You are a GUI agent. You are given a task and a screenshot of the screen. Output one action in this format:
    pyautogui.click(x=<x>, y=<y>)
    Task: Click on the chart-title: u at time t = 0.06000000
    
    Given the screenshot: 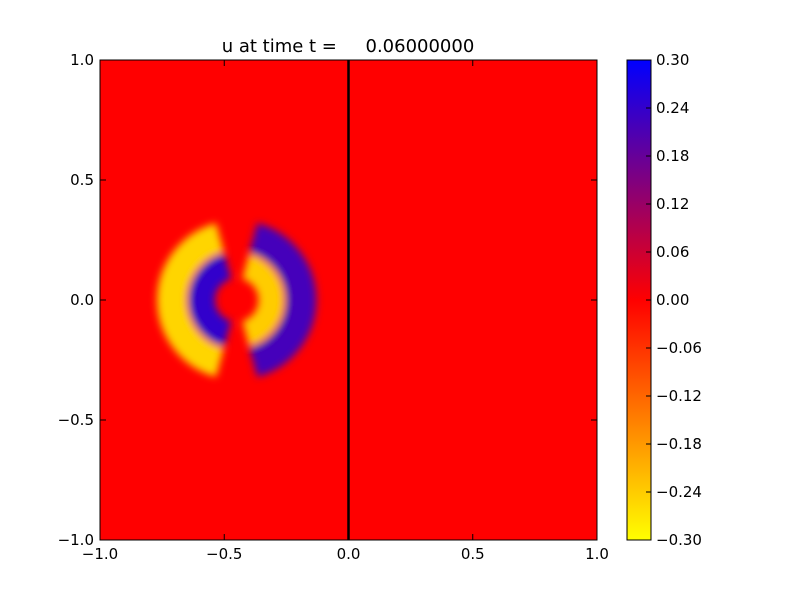 What is the action you would take?
    pyautogui.click(x=348, y=46)
    